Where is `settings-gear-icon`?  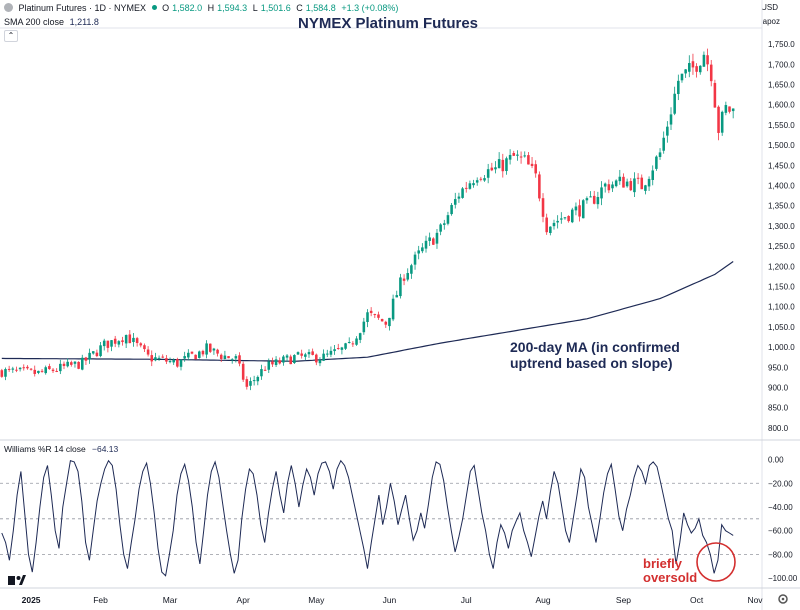
settings-gear-icon is located at coordinates (783, 599).